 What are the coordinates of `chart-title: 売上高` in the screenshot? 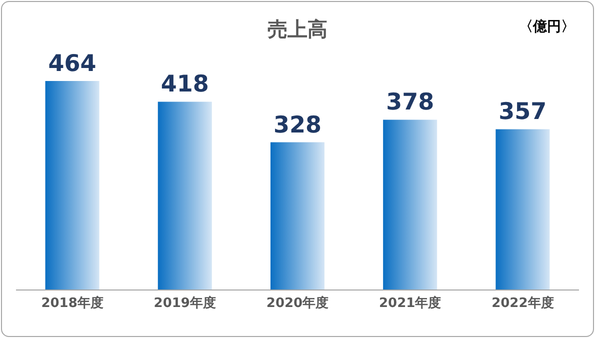 It's located at (298, 29).